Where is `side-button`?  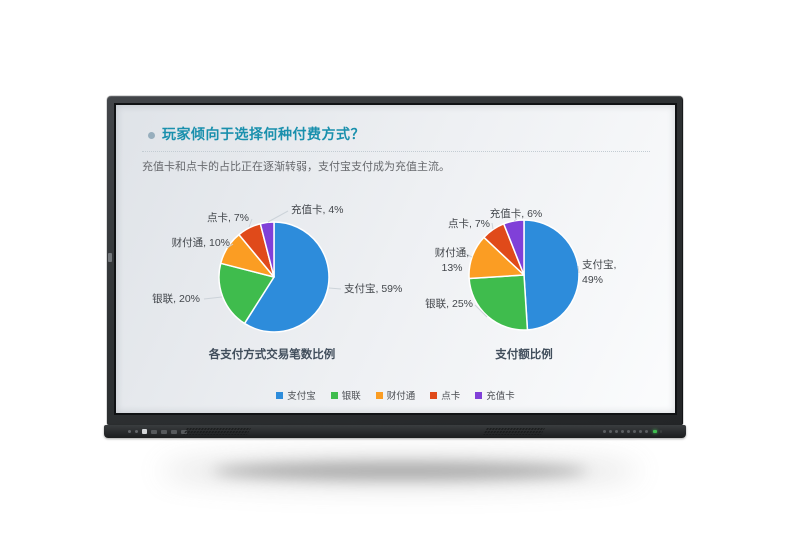
side-button is located at coordinates (110, 257).